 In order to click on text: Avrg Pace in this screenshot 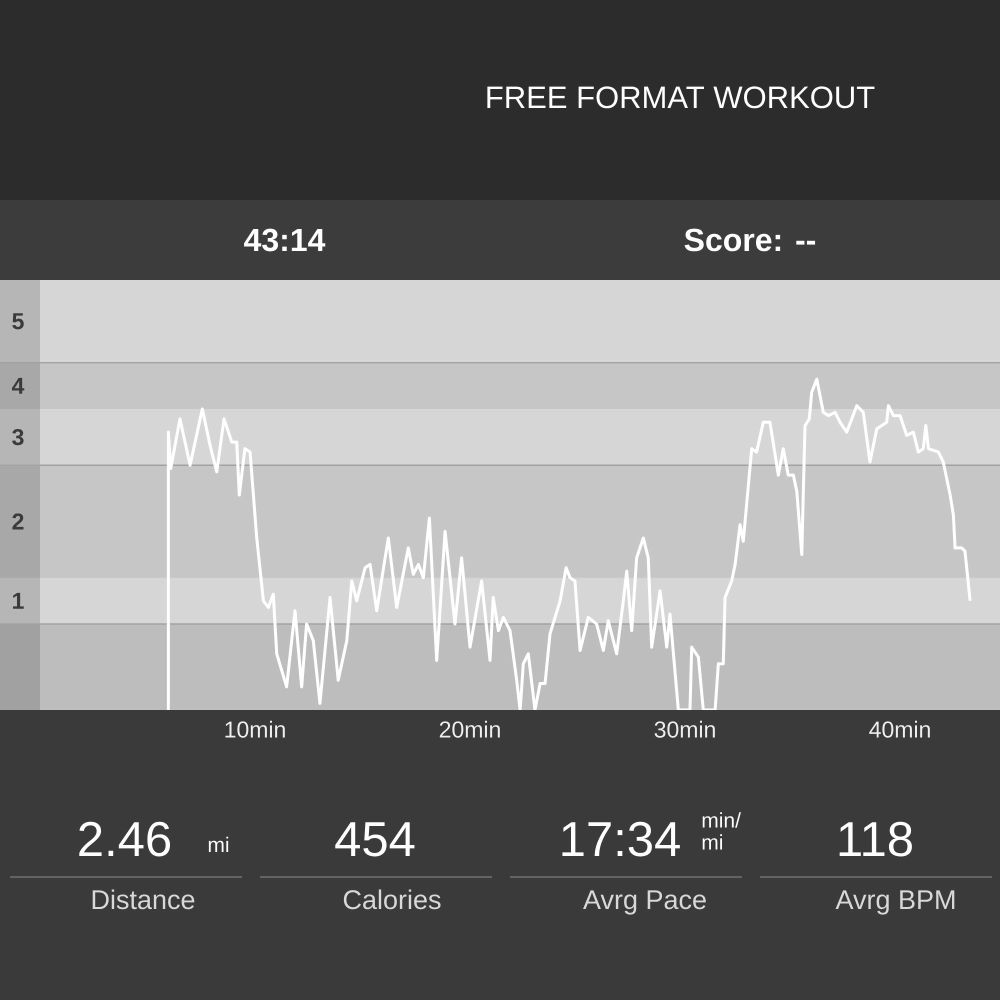, I will do `click(644, 902)`.